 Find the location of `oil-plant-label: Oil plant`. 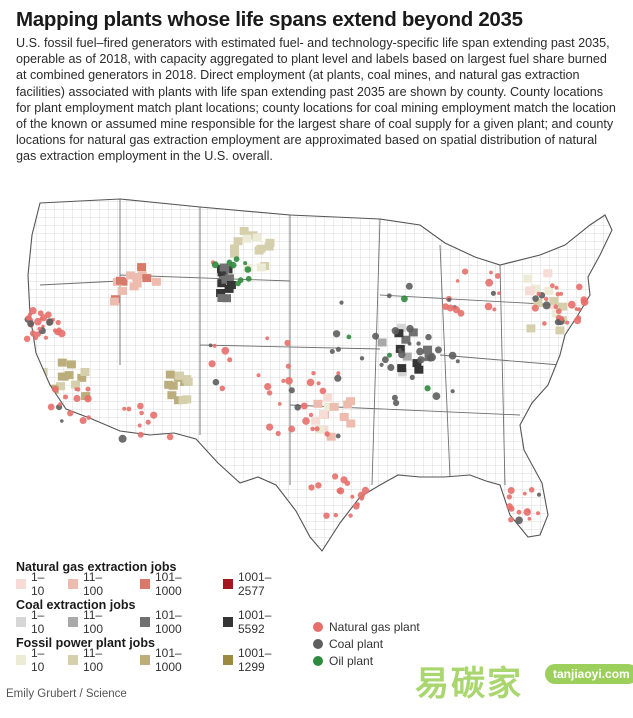

oil-plant-label: Oil plant is located at coordinates (351, 660).